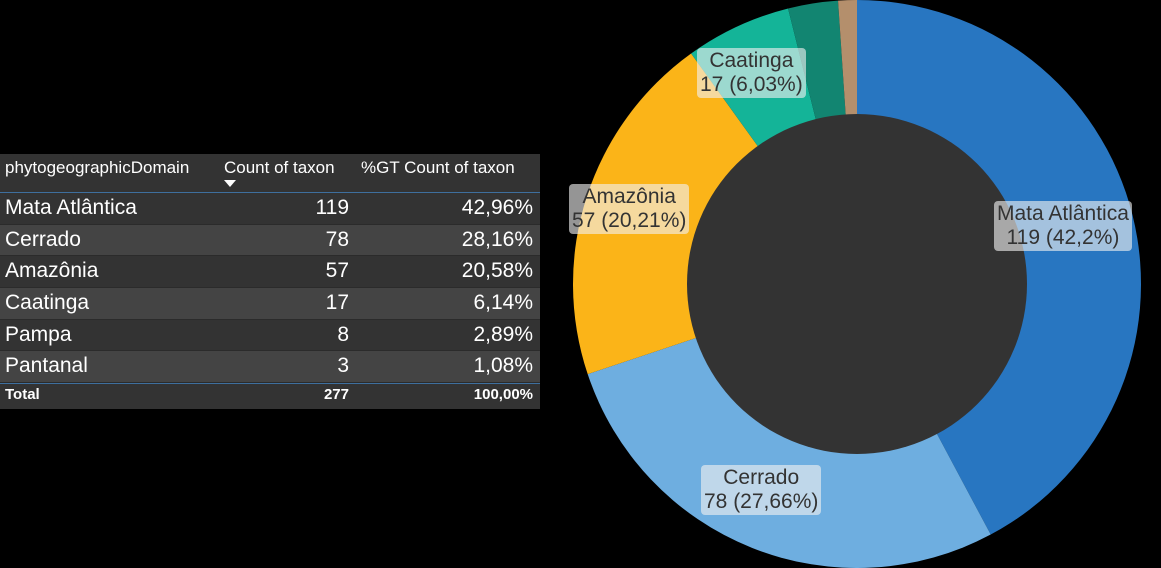  I want to click on table-row: Cerrado 78 28,16%, so click(270, 240).